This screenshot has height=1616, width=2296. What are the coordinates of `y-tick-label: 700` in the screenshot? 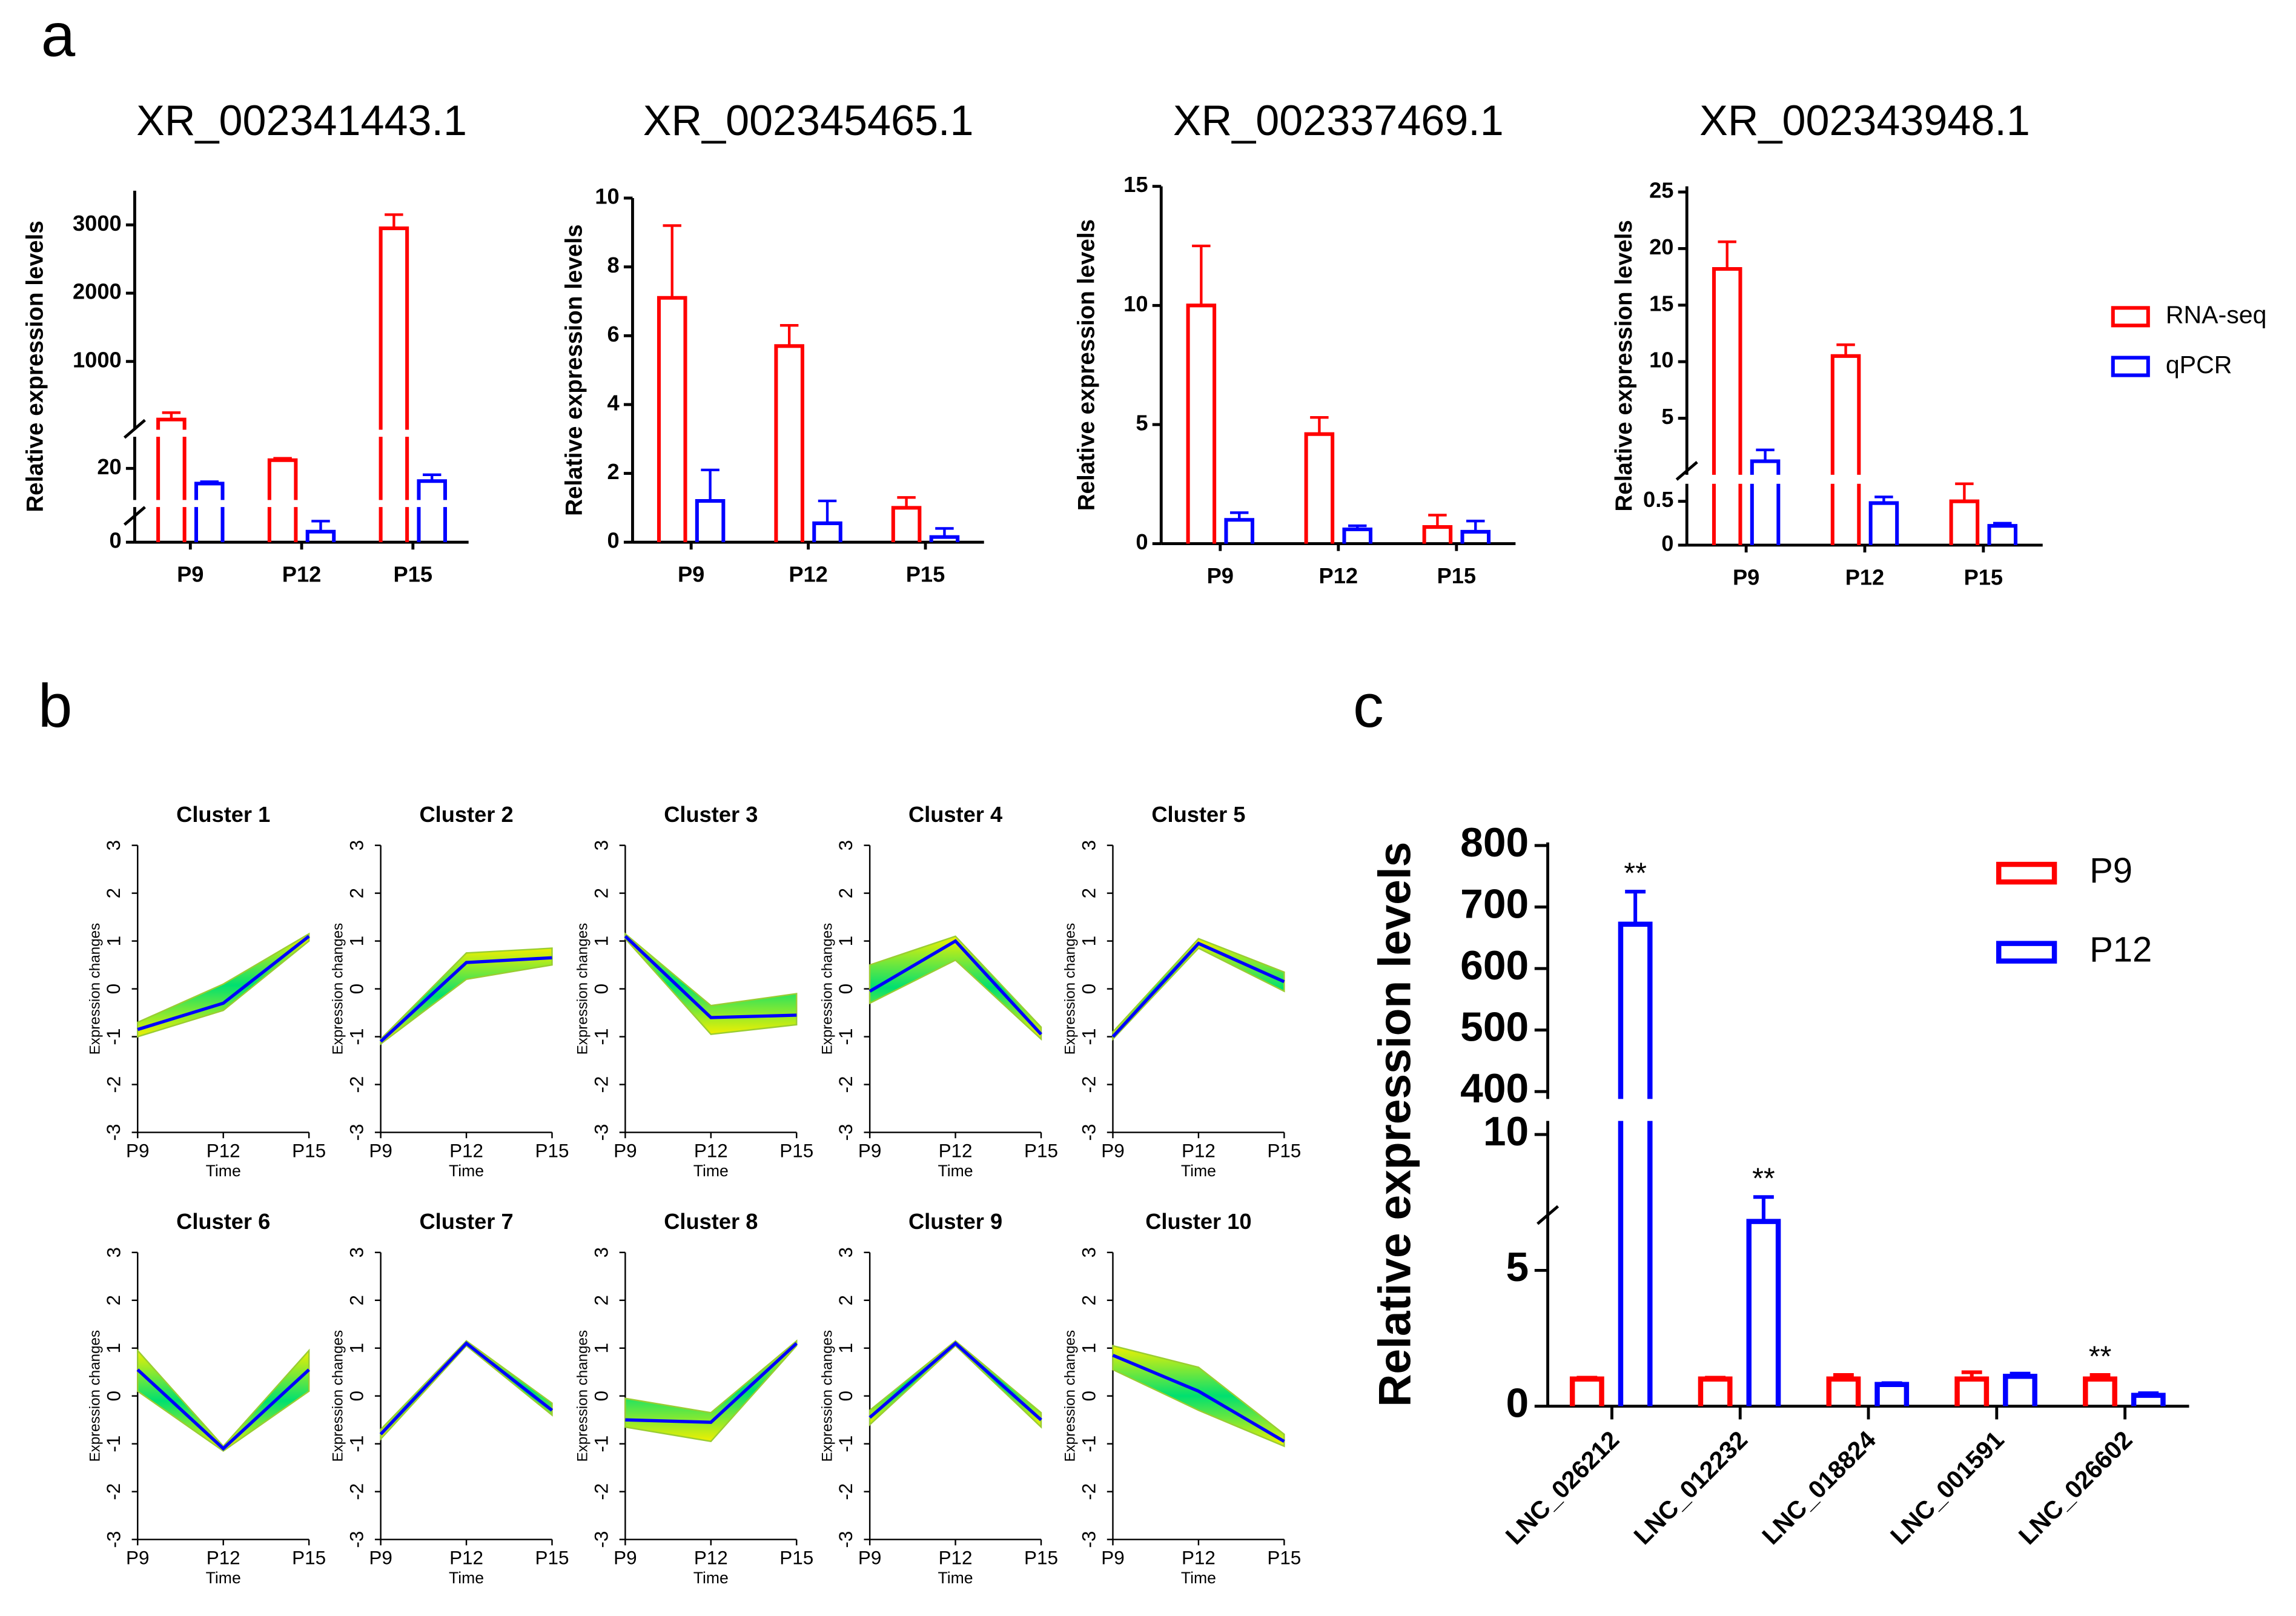 It's located at (1494, 904).